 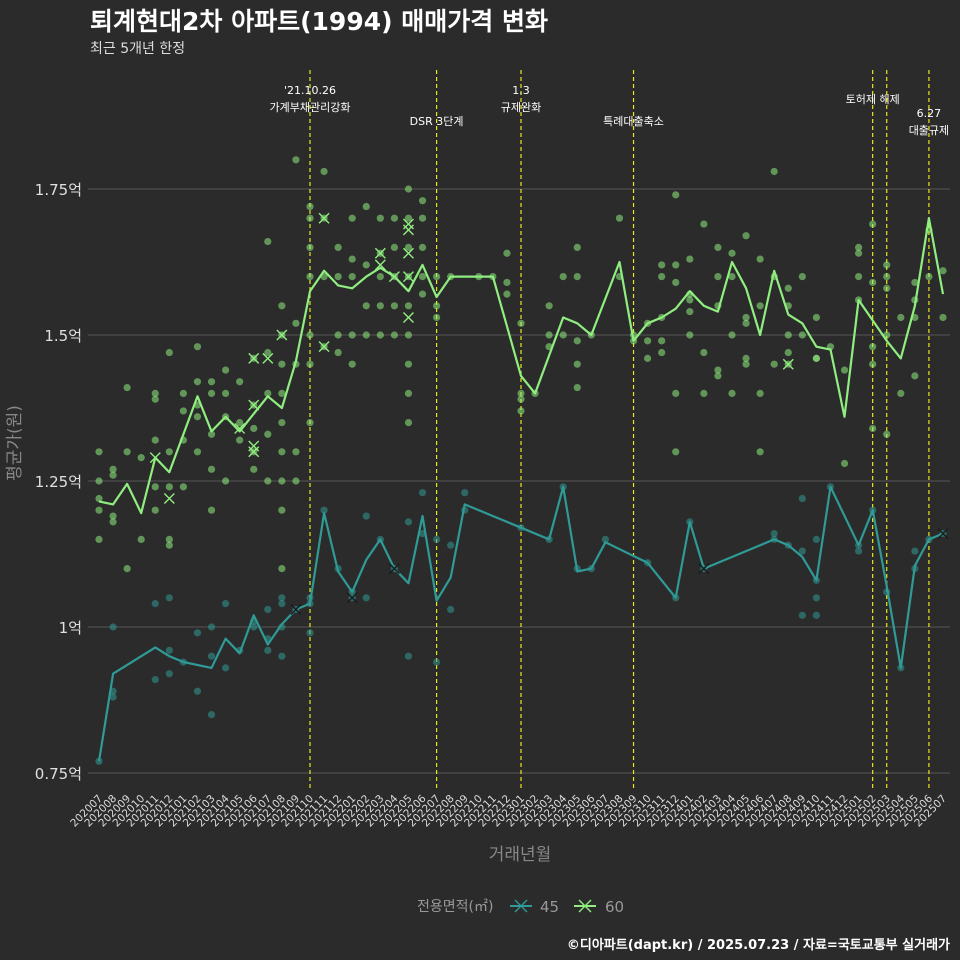 What do you see at coordinates (929, 130) in the screenshot?
I see `event-label: 대출규제` at bounding box center [929, 130].